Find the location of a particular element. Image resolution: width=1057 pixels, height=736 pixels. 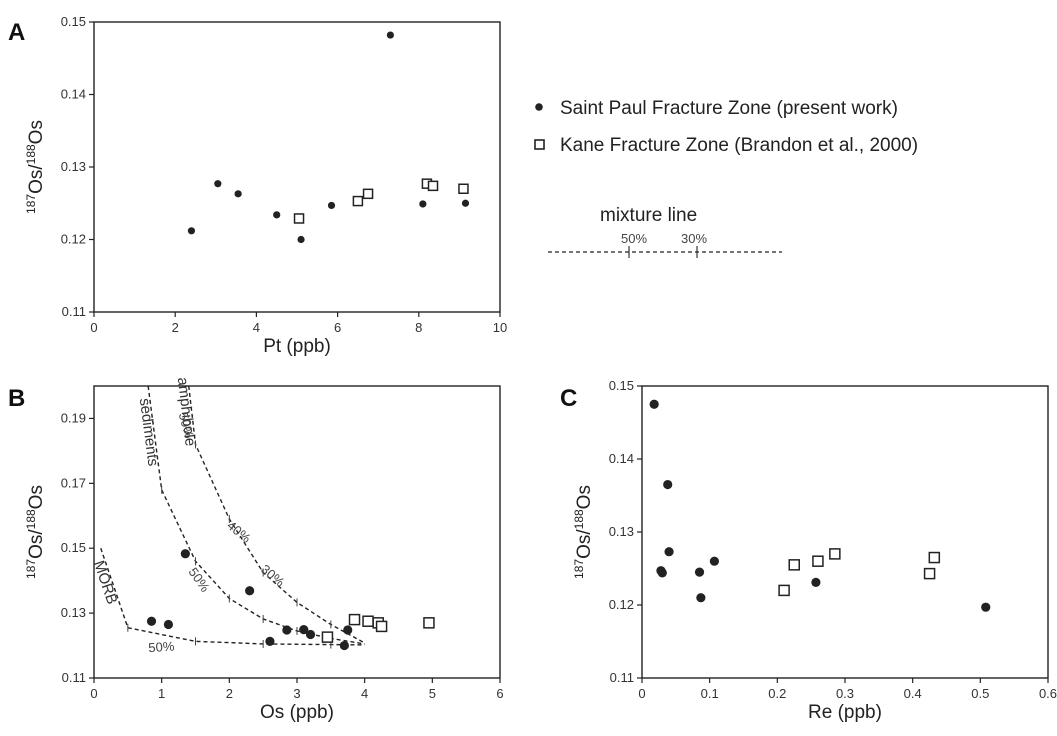

panel-b-pct-label-amphibole-1: 40% is located at coordinates (239, 532).